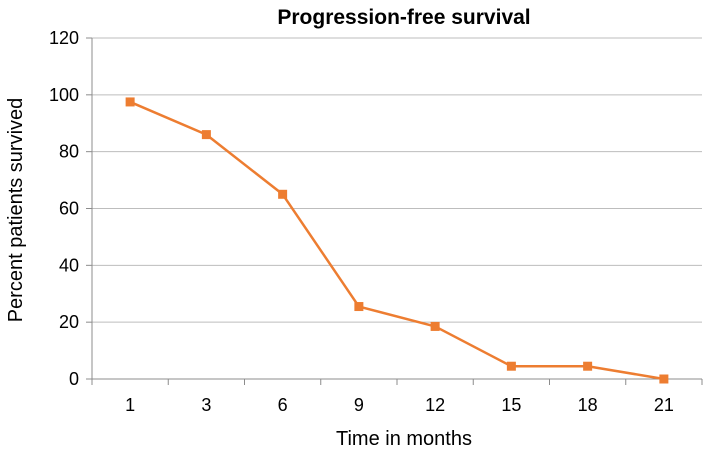 This screenshot has width=709, height=454. I want to click on x-tick-label: 18, so click(588, 405).